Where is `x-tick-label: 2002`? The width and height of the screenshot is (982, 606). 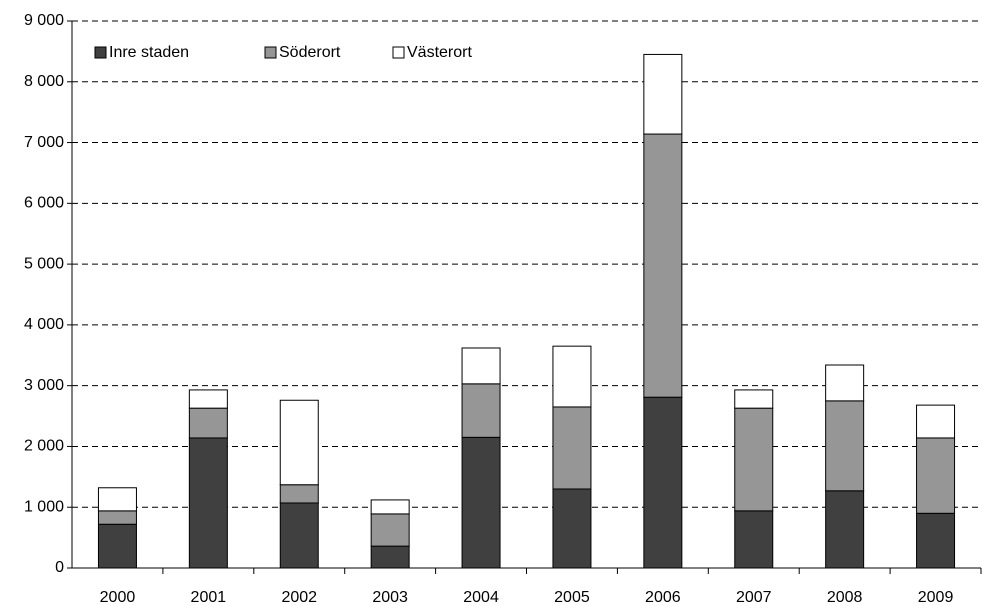
x-tick-label: 2002 is located at coordinates (299, 597).